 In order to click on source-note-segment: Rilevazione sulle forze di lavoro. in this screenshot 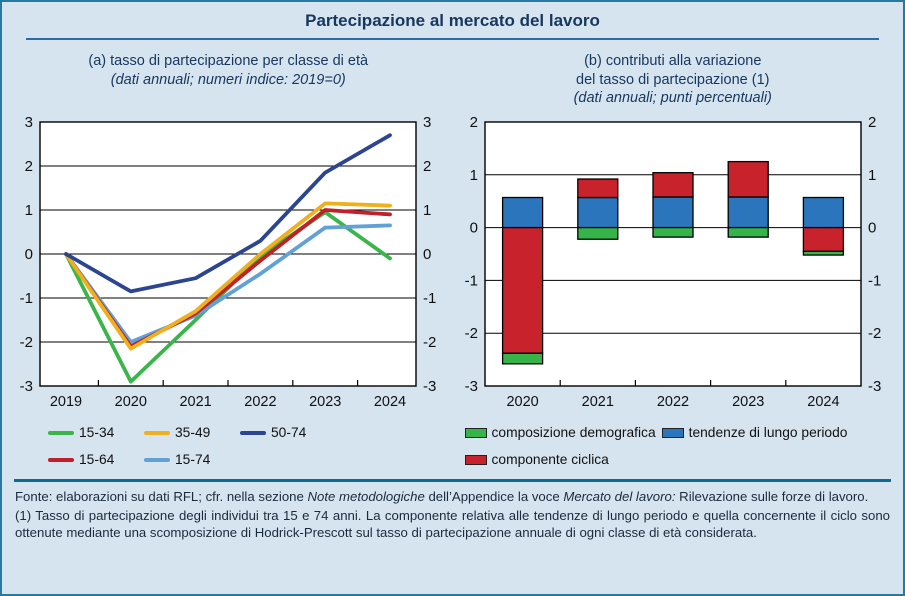, I will do `click(772, 496)`.